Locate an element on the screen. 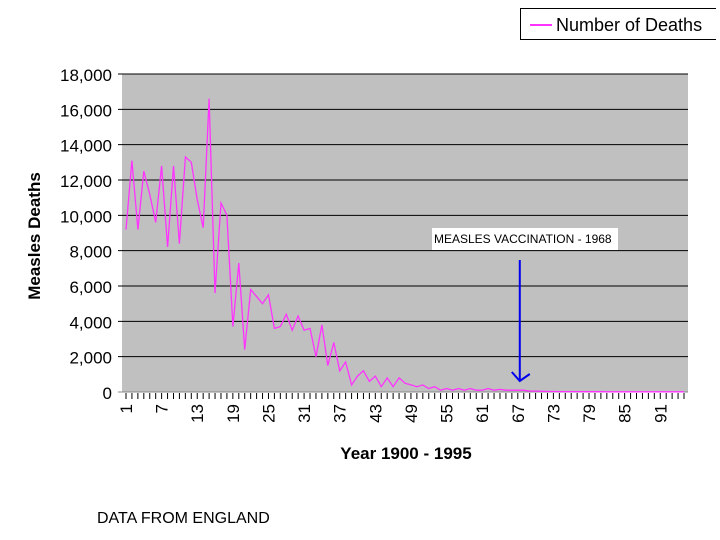 The height and width of the screenshot is (540, 720). y-tick-label: 10,000 is located at coordinates (86, 216).